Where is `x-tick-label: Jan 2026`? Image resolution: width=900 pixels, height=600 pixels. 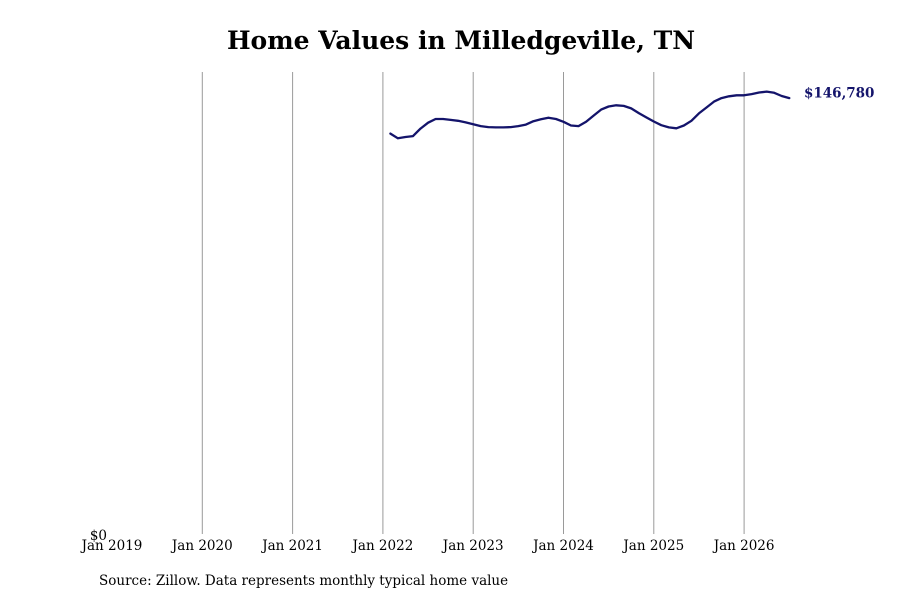
x-tick-label: Jan 2026 is located at coordinates (743, 546).